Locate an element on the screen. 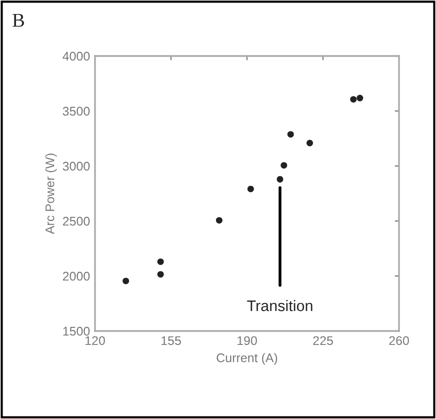 Image resolution: width=436 pixels, height=419 pixels. y-tick-label: 3500 is located at coordinates (76, 111).